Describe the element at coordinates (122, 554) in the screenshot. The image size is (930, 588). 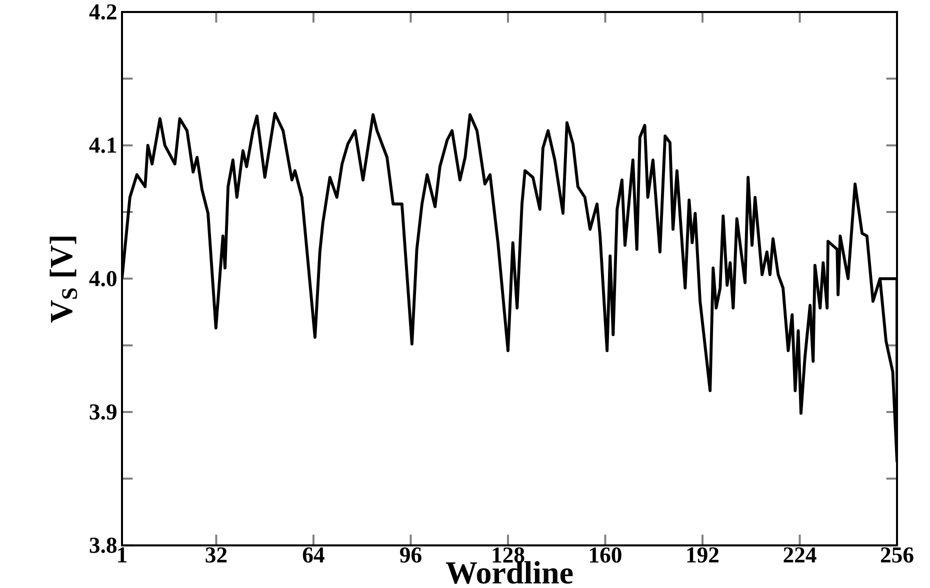
I see `x-tick-label: 1` at that location.